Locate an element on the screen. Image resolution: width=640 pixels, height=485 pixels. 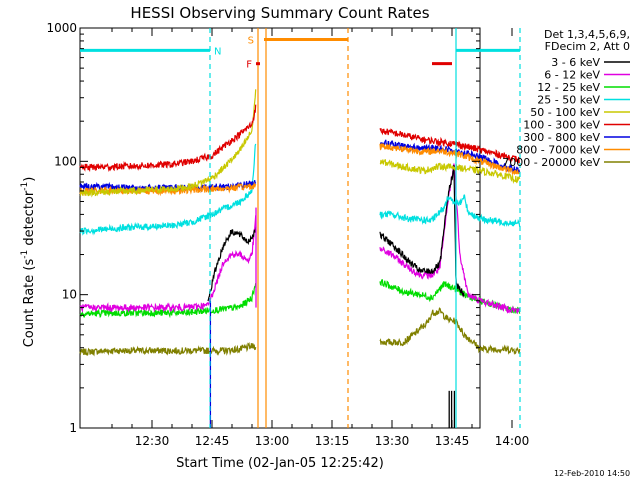
y-tick-label: 100 is located at coordinates (65, 161).